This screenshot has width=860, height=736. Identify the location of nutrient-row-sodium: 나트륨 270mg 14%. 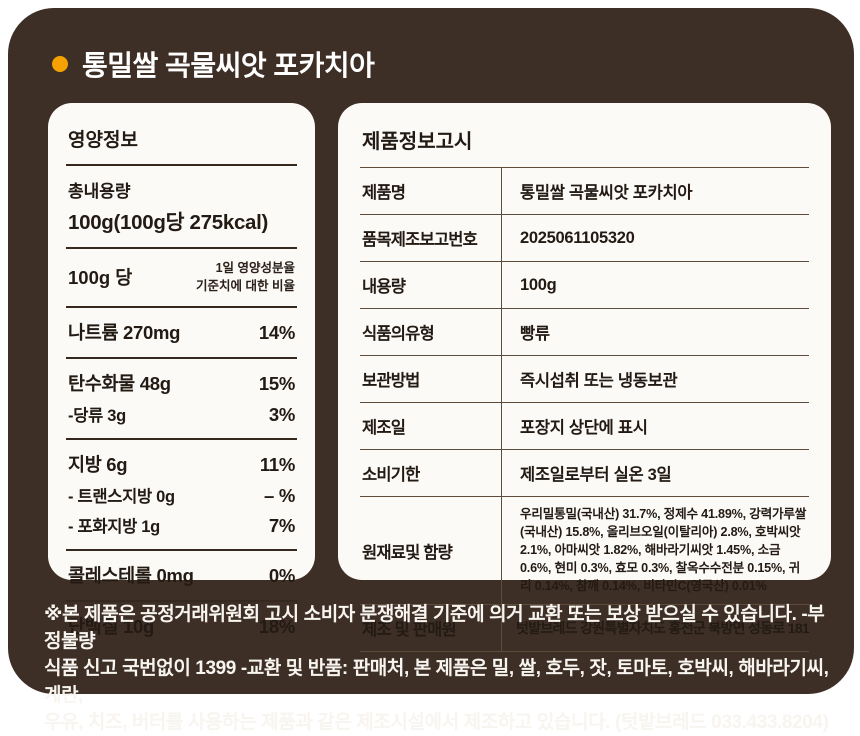
(181, 332).